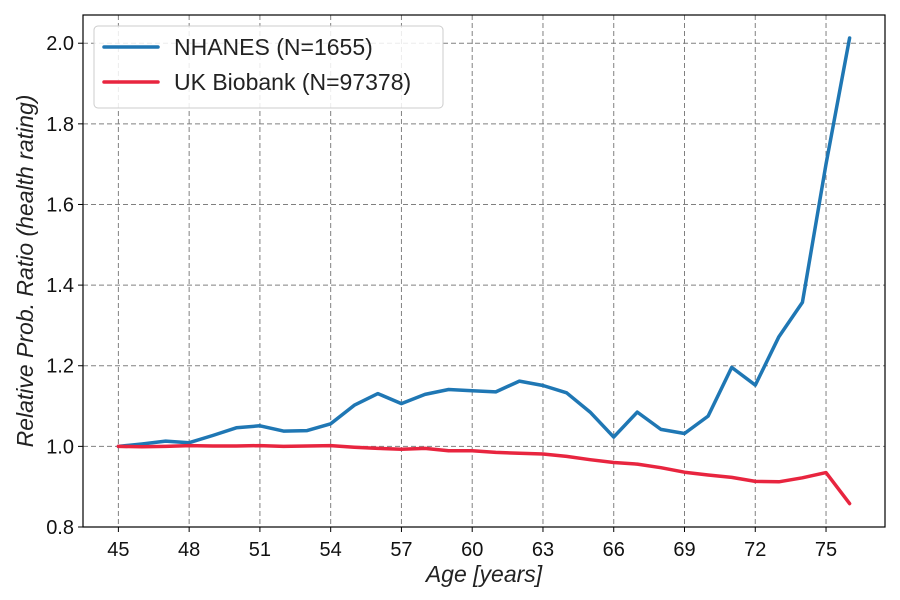  I want to click on x-tick-label: 69, so click(684, 550).